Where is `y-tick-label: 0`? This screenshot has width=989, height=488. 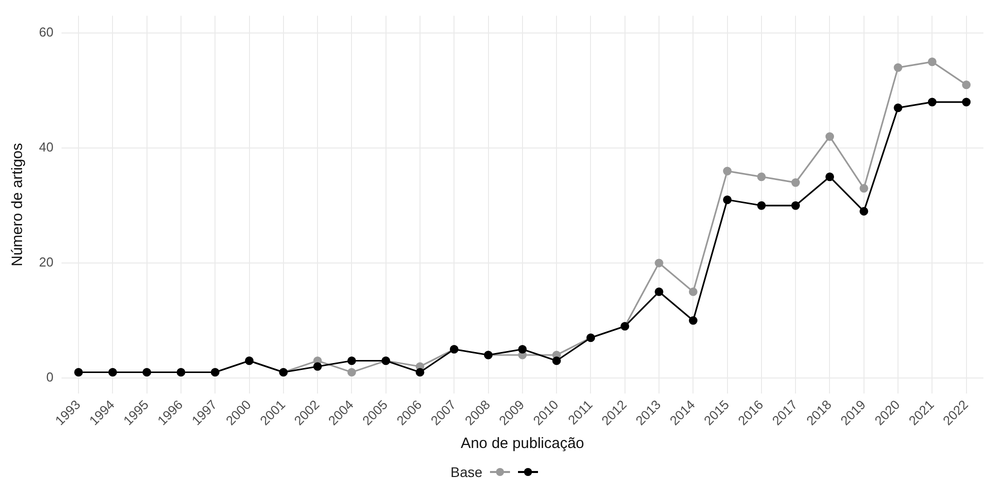 y-tick-label: 0 is located at coordinates (50, 377).